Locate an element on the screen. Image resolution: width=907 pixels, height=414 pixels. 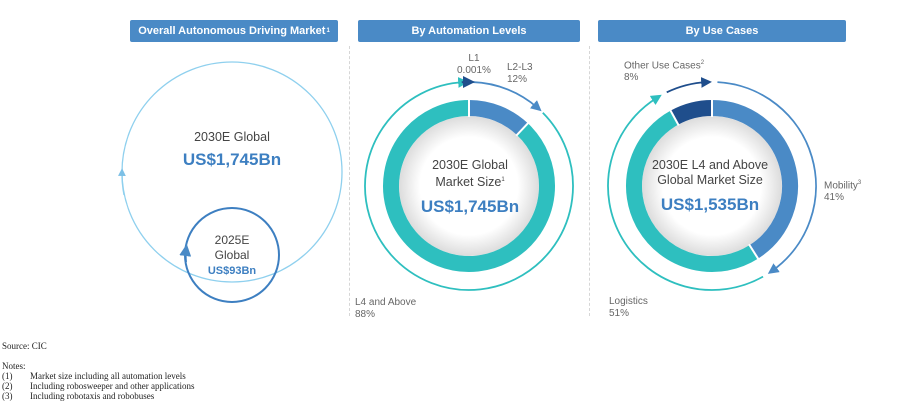
overall-market-header: Overall Autonomous Driving Market 1 is located at coordinates (234, 31).